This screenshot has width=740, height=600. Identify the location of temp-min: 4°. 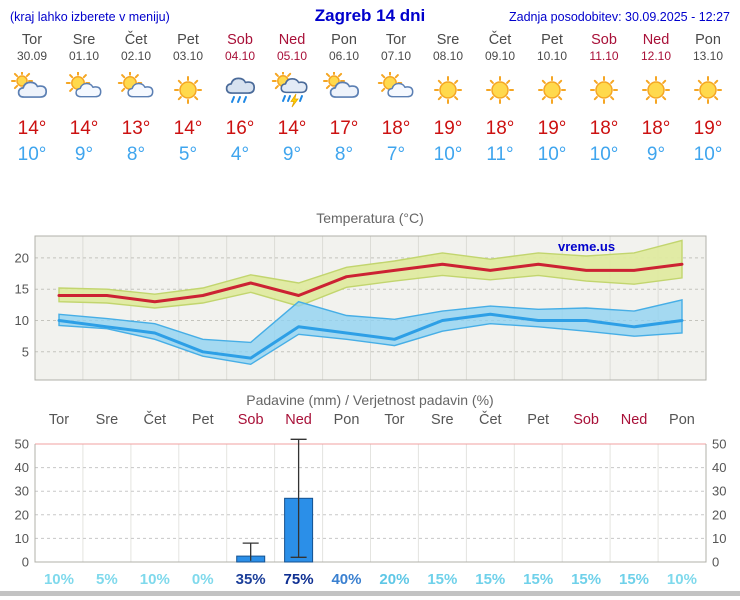
(240, 154).